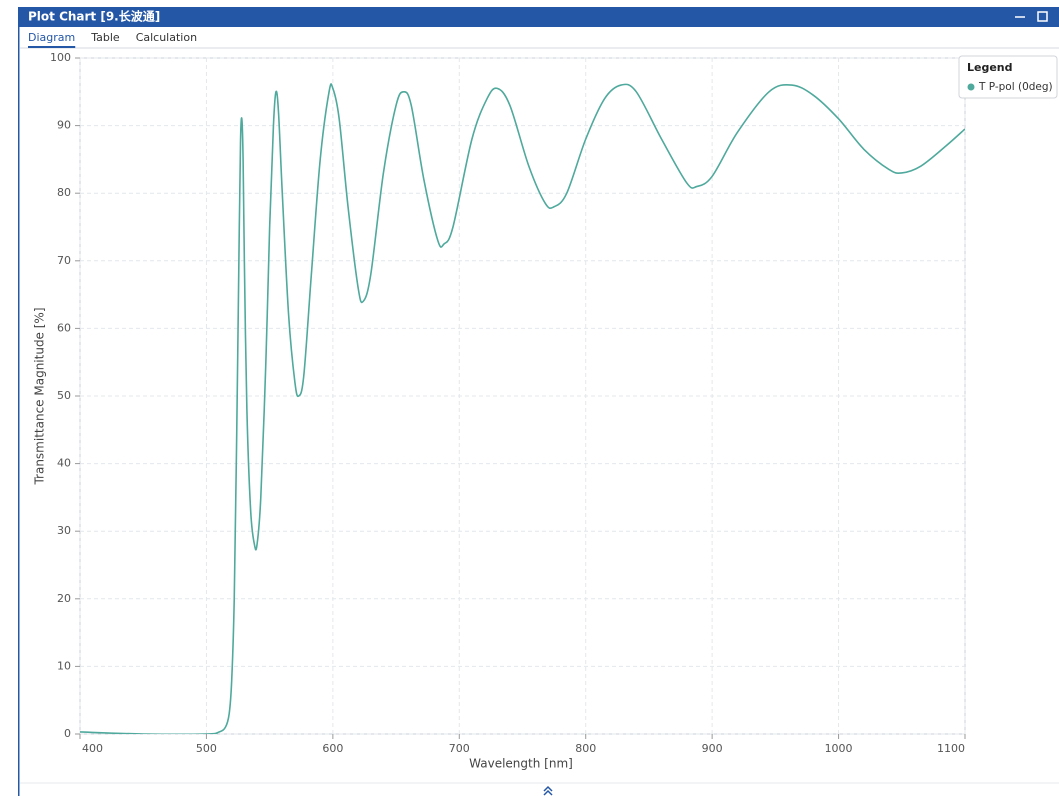 This screenshot has width=1059, height=796. Describe the element at coordinates (1042, 16) in the screenshot. I see `maximize-button` at that location.